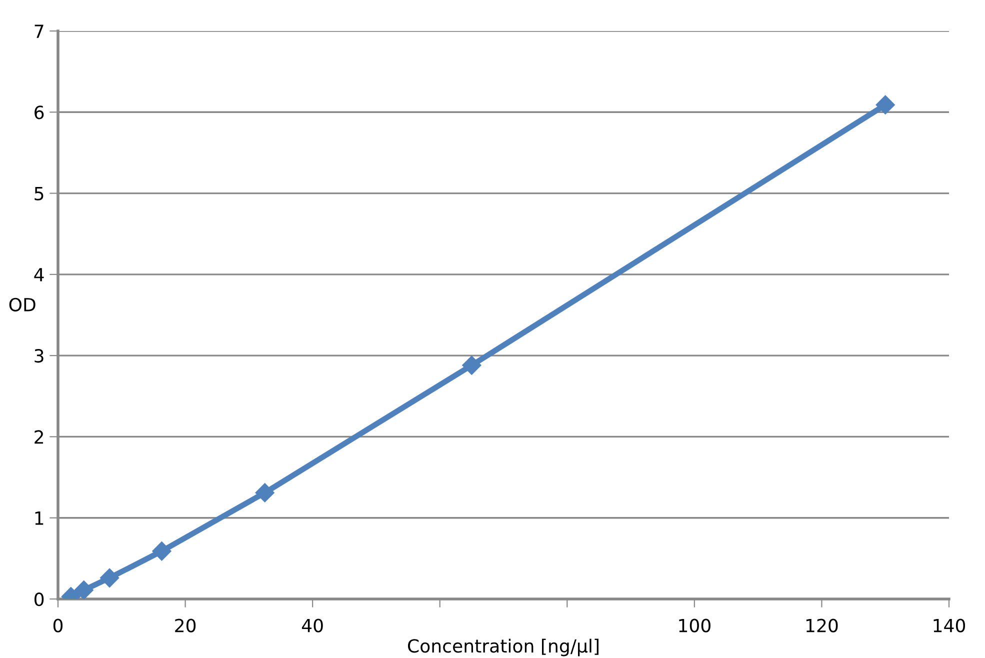  Describe the element at coordinates (38, 437) in the screenshot. I see `y-tick-label: 2` at that location.